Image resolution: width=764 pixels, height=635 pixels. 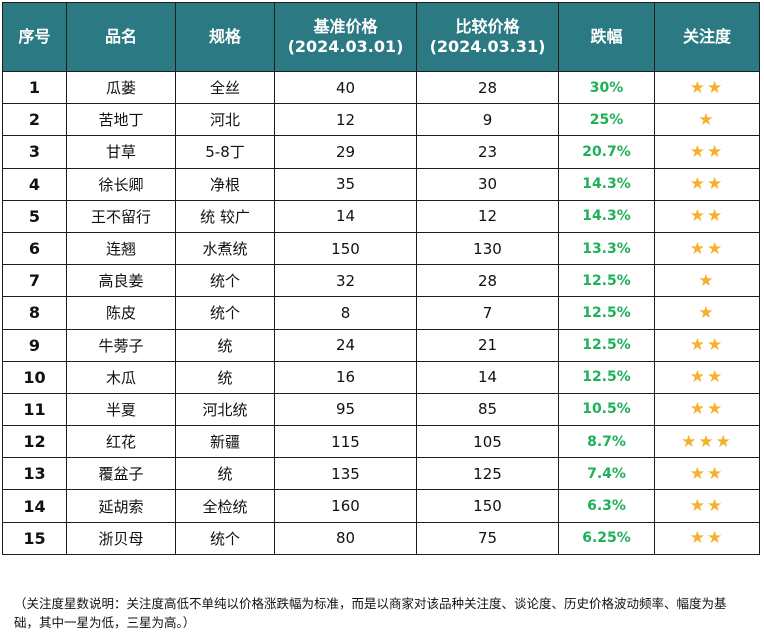 What do you see at coordinates (345, 120) in the screenshot?
I see `cell-base-price: 12` at bounding box center [345, 120].